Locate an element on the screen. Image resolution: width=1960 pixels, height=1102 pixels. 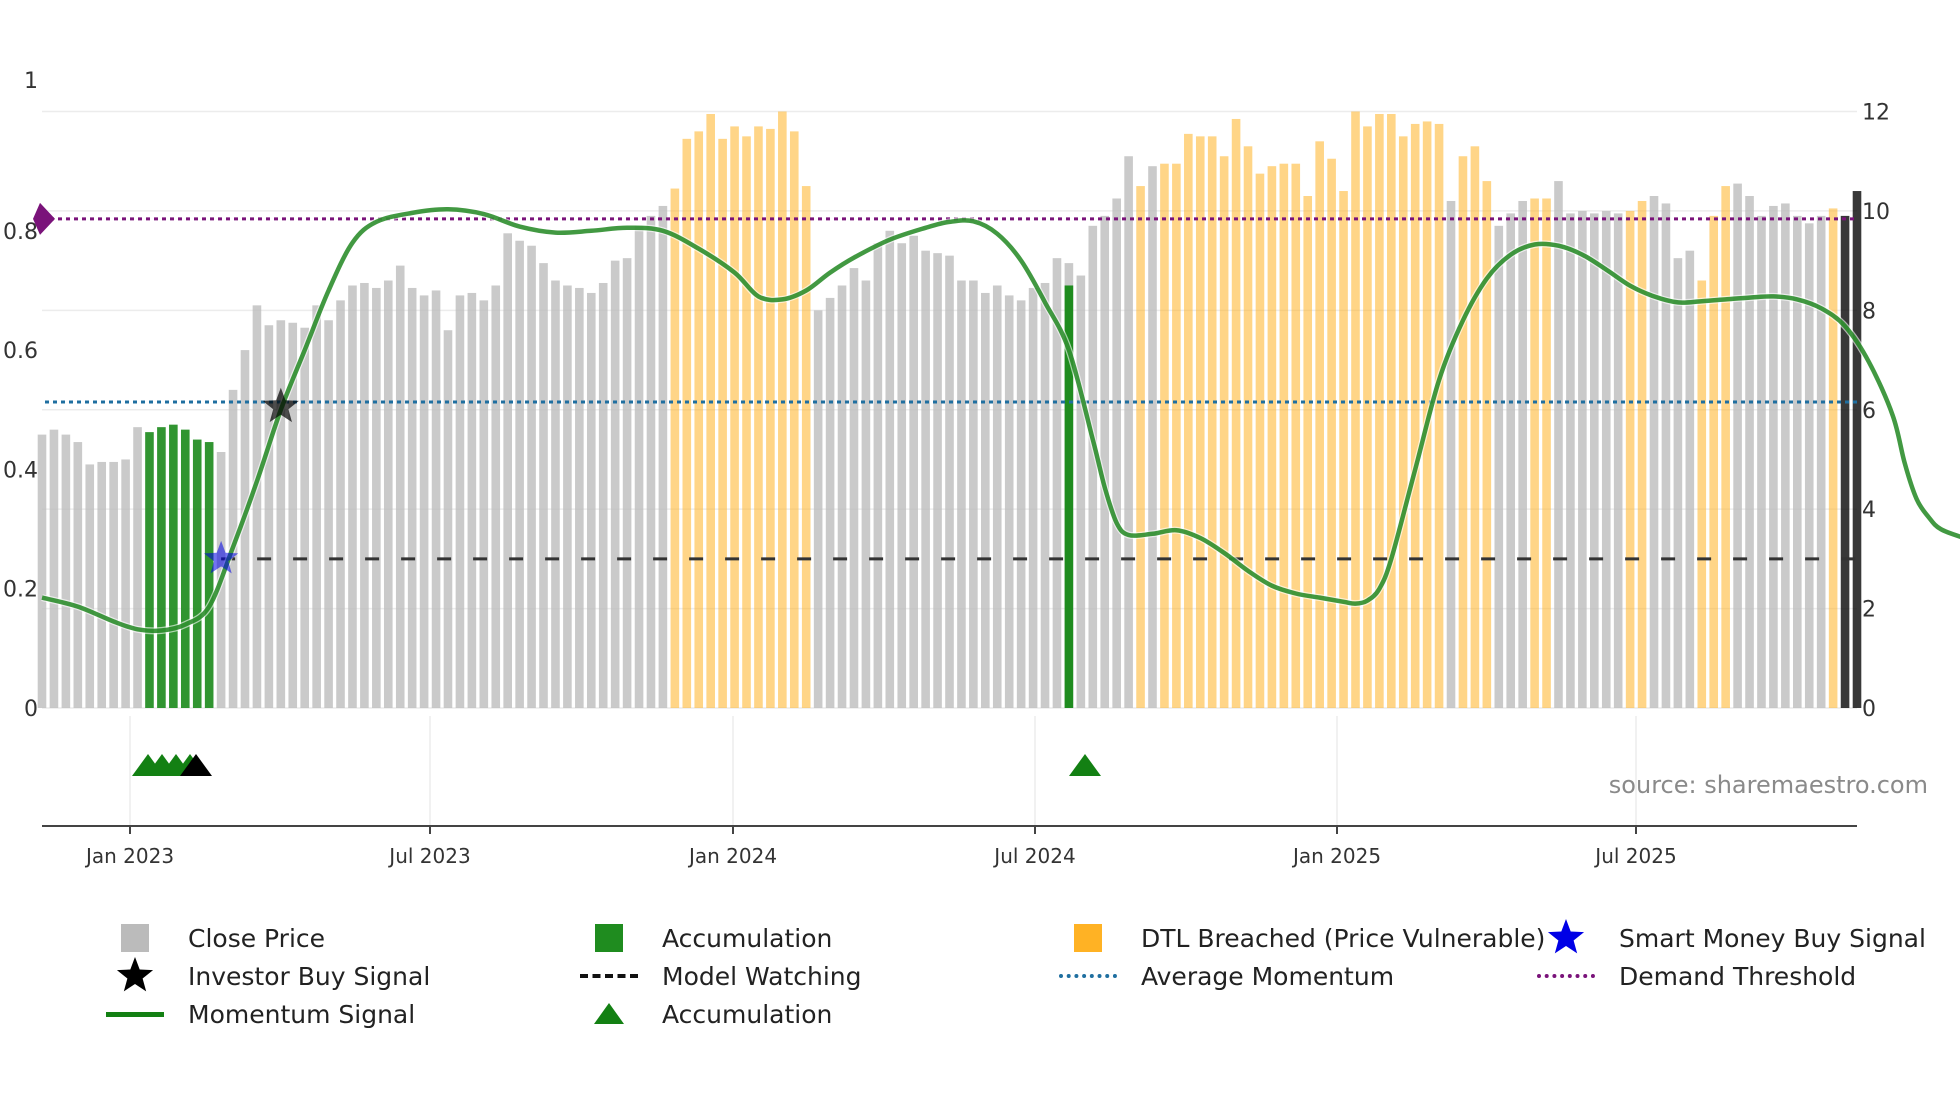
legend-label: Model Watching is located at coordinates (762, 976).